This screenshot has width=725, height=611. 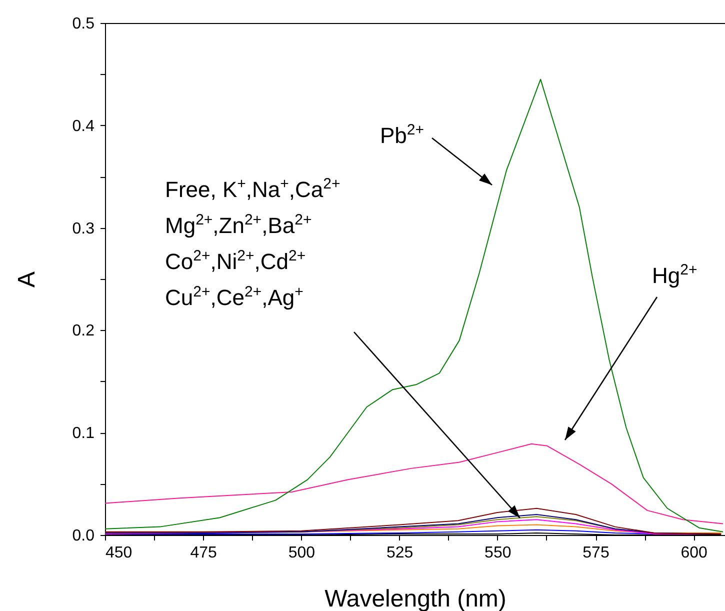 What do you see at coordinates (83, 433) in the screenshot?
I see `y-tick-label: 0.1` at bounding box center [83, 433].